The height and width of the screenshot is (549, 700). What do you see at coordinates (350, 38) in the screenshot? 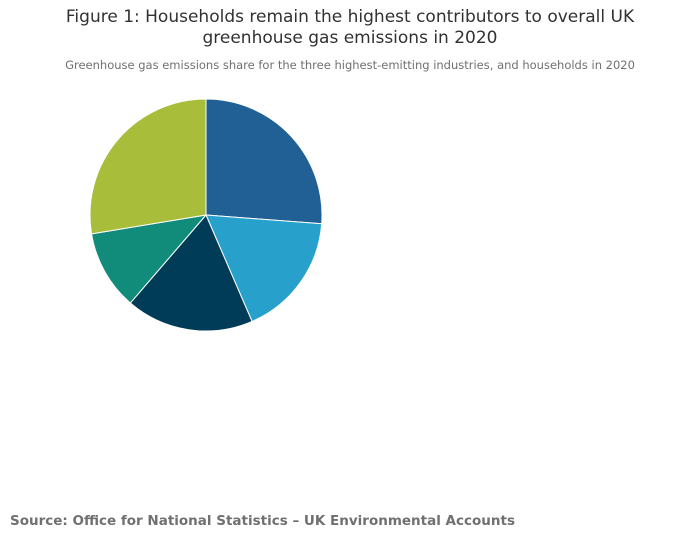
I see `chart-title-line-2: greenhouse gas emissions in 2020` at bounding box center [350, 38].